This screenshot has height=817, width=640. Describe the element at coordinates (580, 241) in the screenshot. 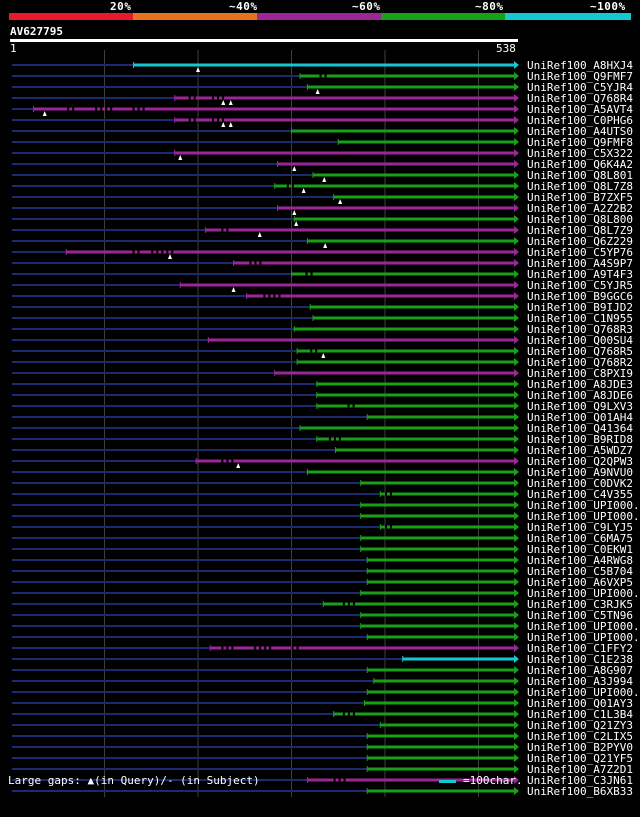

I see `hit-label: UniRef100_Q6Z229` at that location.